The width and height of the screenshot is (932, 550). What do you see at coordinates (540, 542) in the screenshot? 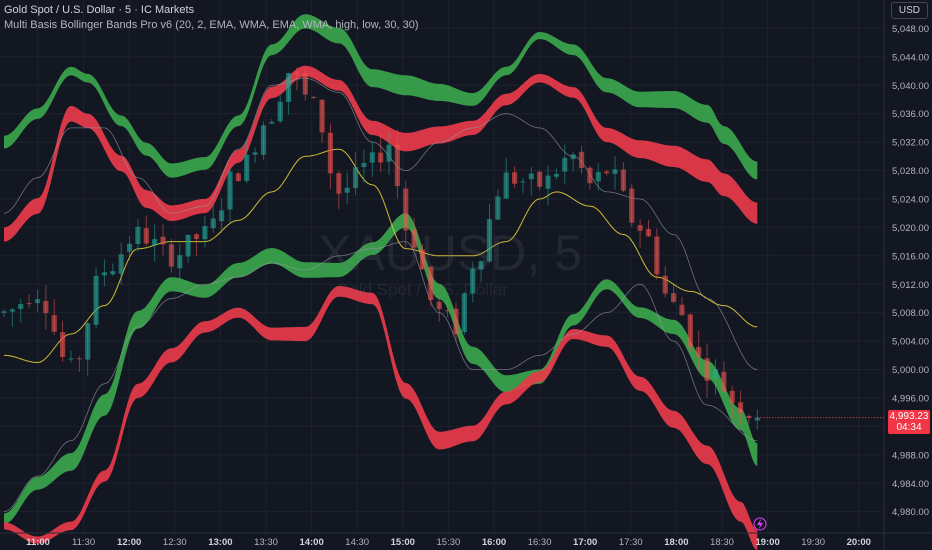
I see `time-tick-label: 16:30` at bounding box center [540, 542].